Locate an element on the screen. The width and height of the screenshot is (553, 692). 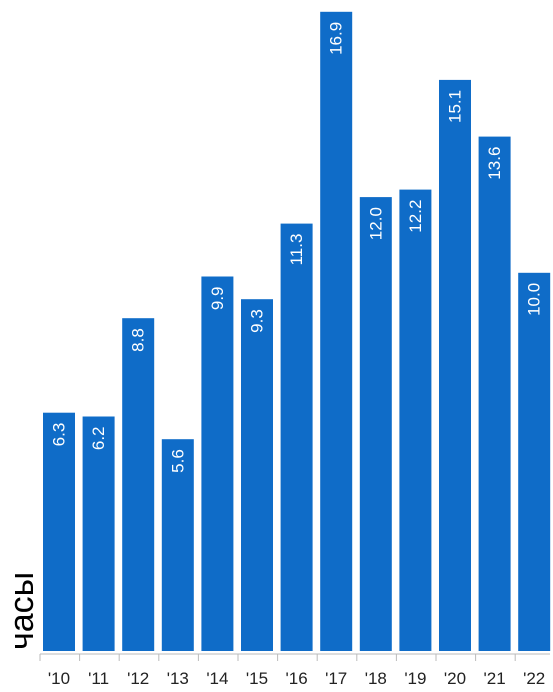
x-tick-label: '19 is located at coordinates (415, 678).